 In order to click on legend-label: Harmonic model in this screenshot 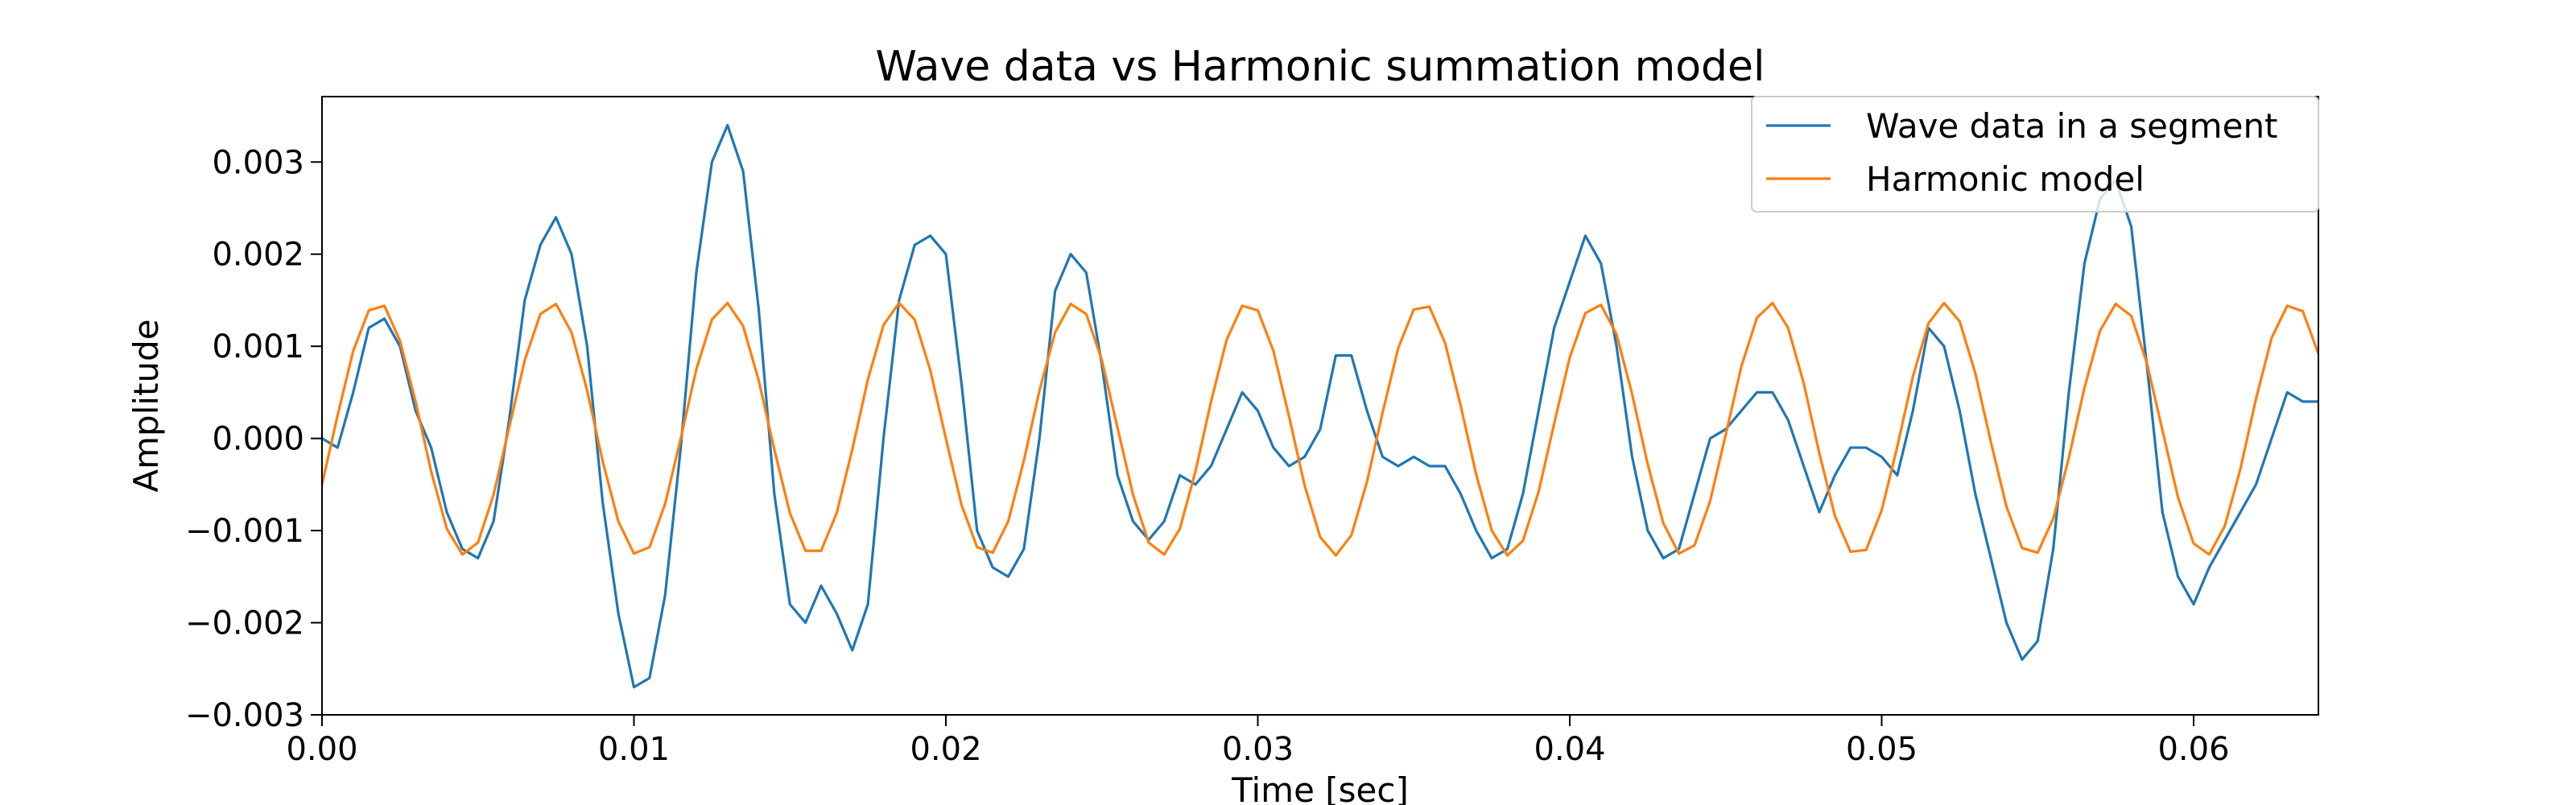, I will do `click(2005, 179)`.